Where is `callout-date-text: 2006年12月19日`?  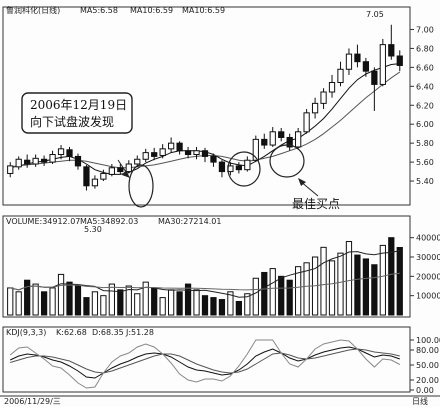 callout-date-text: 2006年12月19日 is located at coordinates (78, 105).